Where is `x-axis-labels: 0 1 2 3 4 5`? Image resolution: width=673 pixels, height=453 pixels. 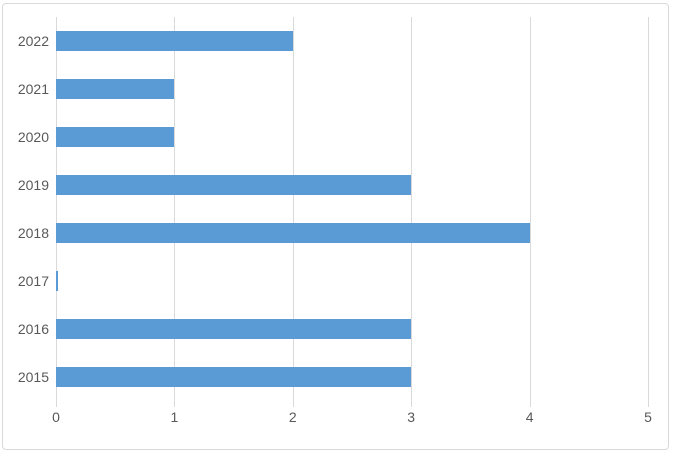 x-axis-labels: 0 1 2 3 4 5 is located at coordinates (352, 417).